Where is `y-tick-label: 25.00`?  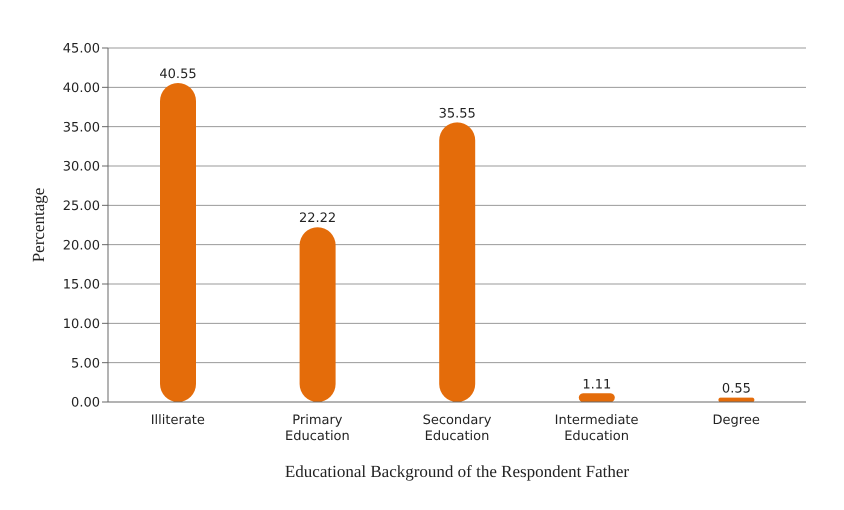 y-tick-label: 25.00 is located at coordinates (81, 206).